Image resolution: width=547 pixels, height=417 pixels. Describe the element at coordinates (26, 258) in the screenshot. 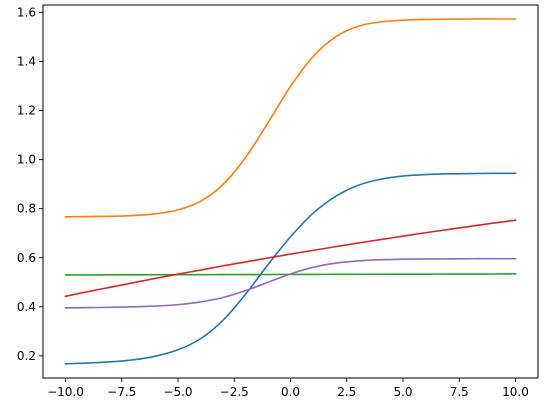

I see `y-tick-label: 0.6` at that location.